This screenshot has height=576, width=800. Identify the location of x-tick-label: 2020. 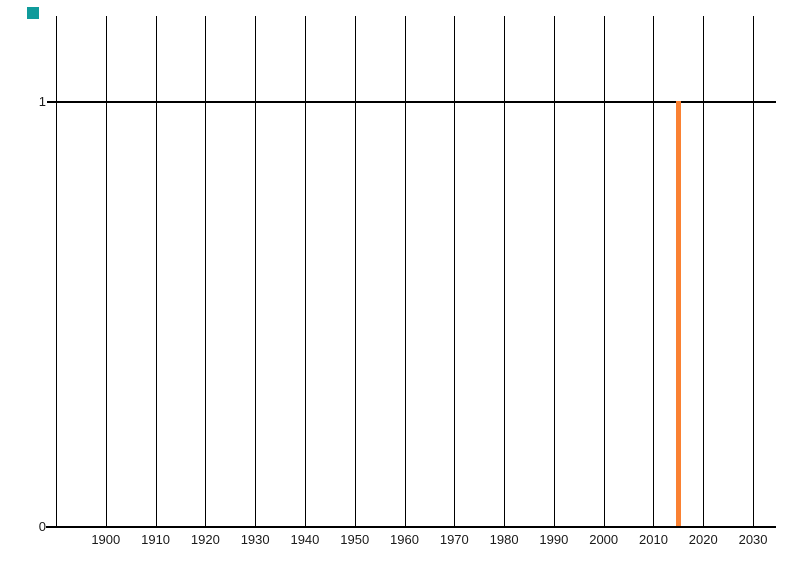
(703, 539).